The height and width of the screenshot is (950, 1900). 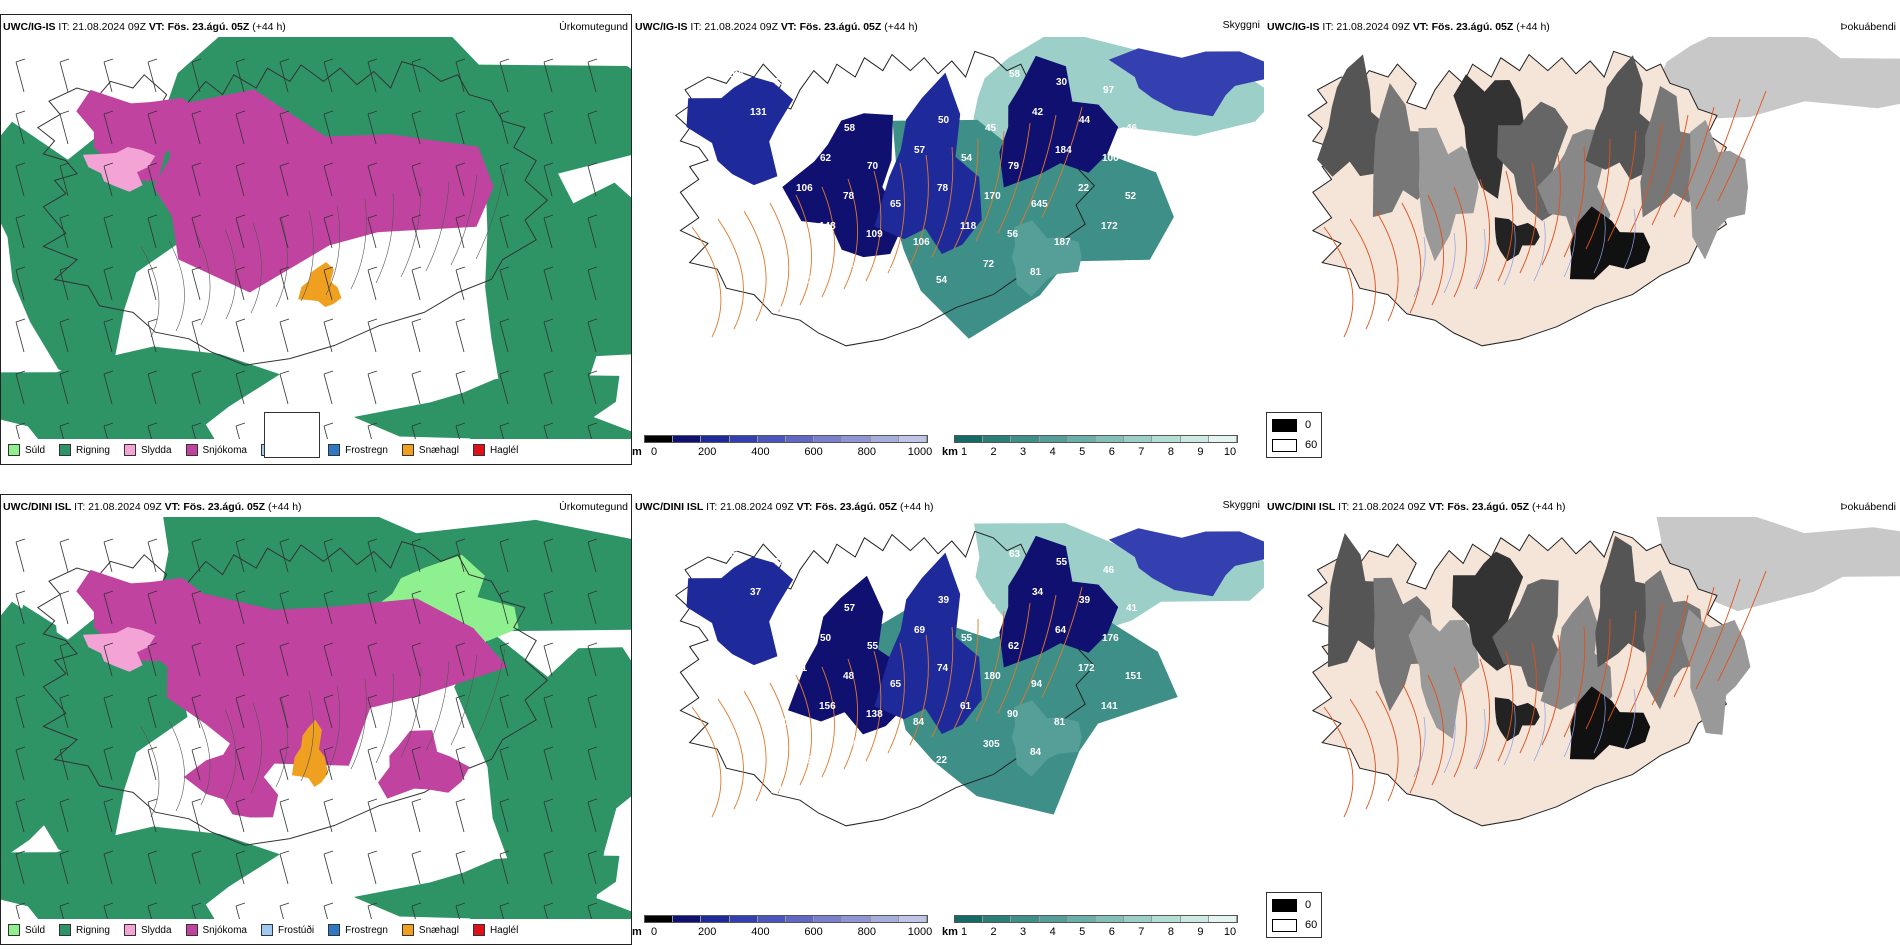 What do you see at coordinates (991, 128) in the screenshot?
I see `cloud-label: 45` at bounding box center [991, 128].